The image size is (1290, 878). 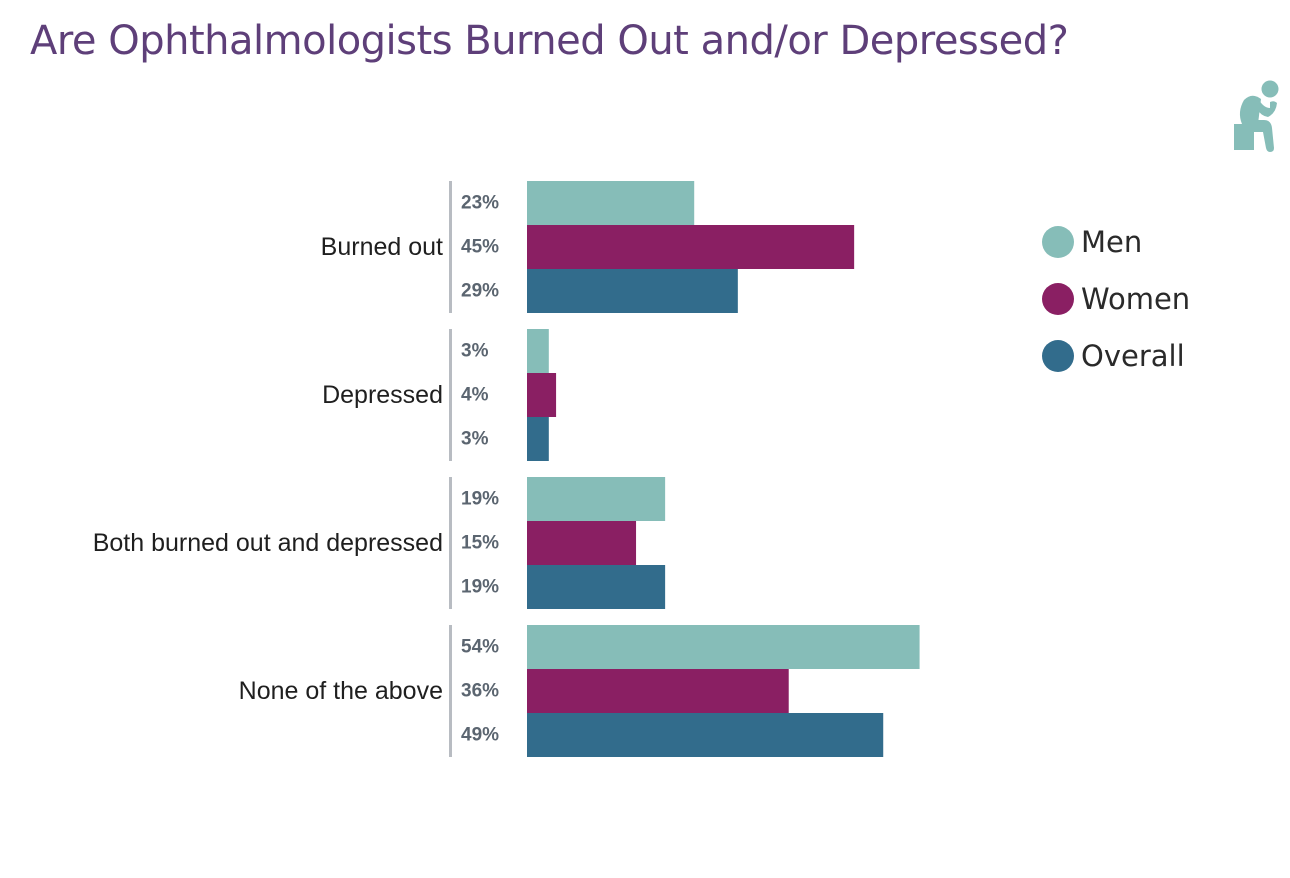 I want to click on legend-item-overall: Overall, so click(x=1116, y=356).